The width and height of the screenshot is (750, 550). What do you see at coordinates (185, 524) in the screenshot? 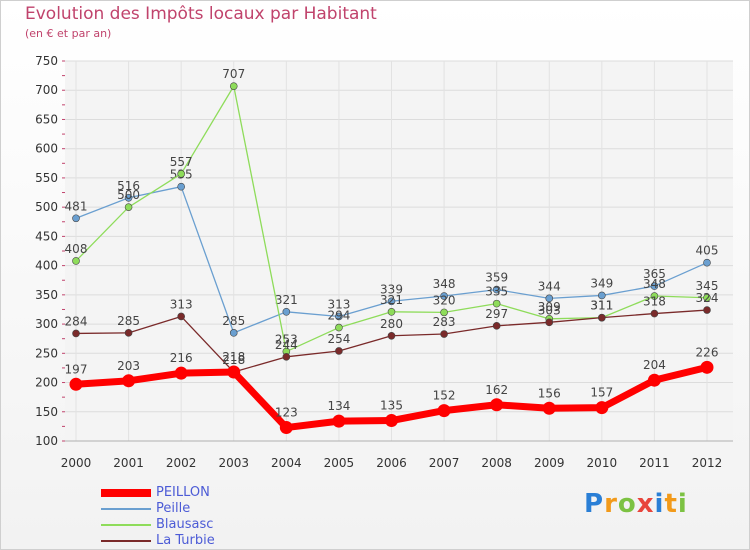
I see `legend-label: Blausasc` at bounding box center [185, 524].